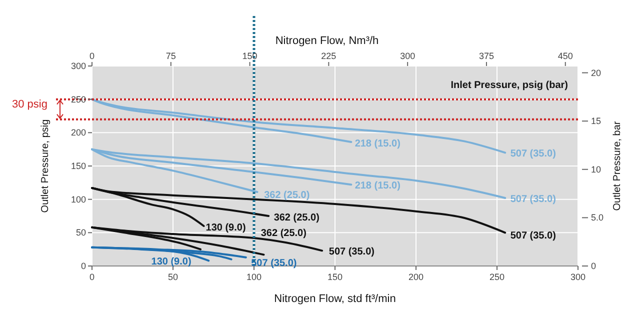 The image size is (640, 320). I want to click on x2-tick-label: 75, so click(171, 56).